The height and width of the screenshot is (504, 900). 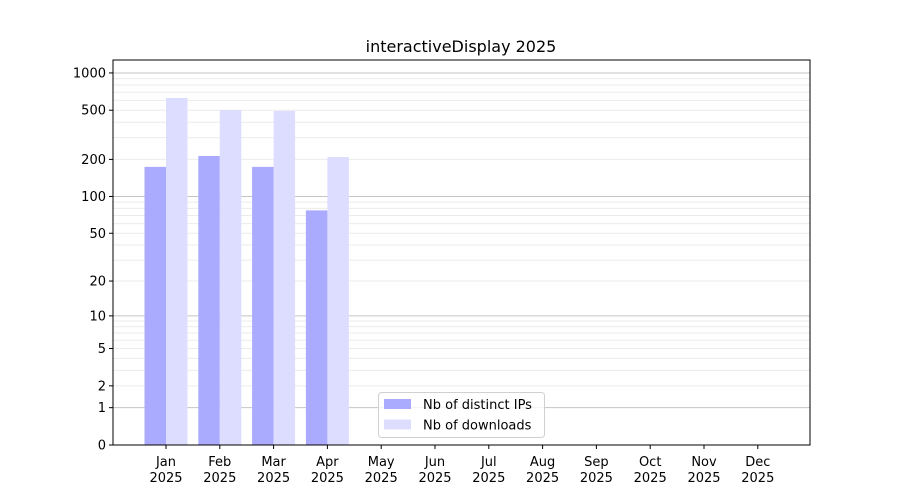 I want to click on y-tick-label: 200, so click(x=93, y=160).